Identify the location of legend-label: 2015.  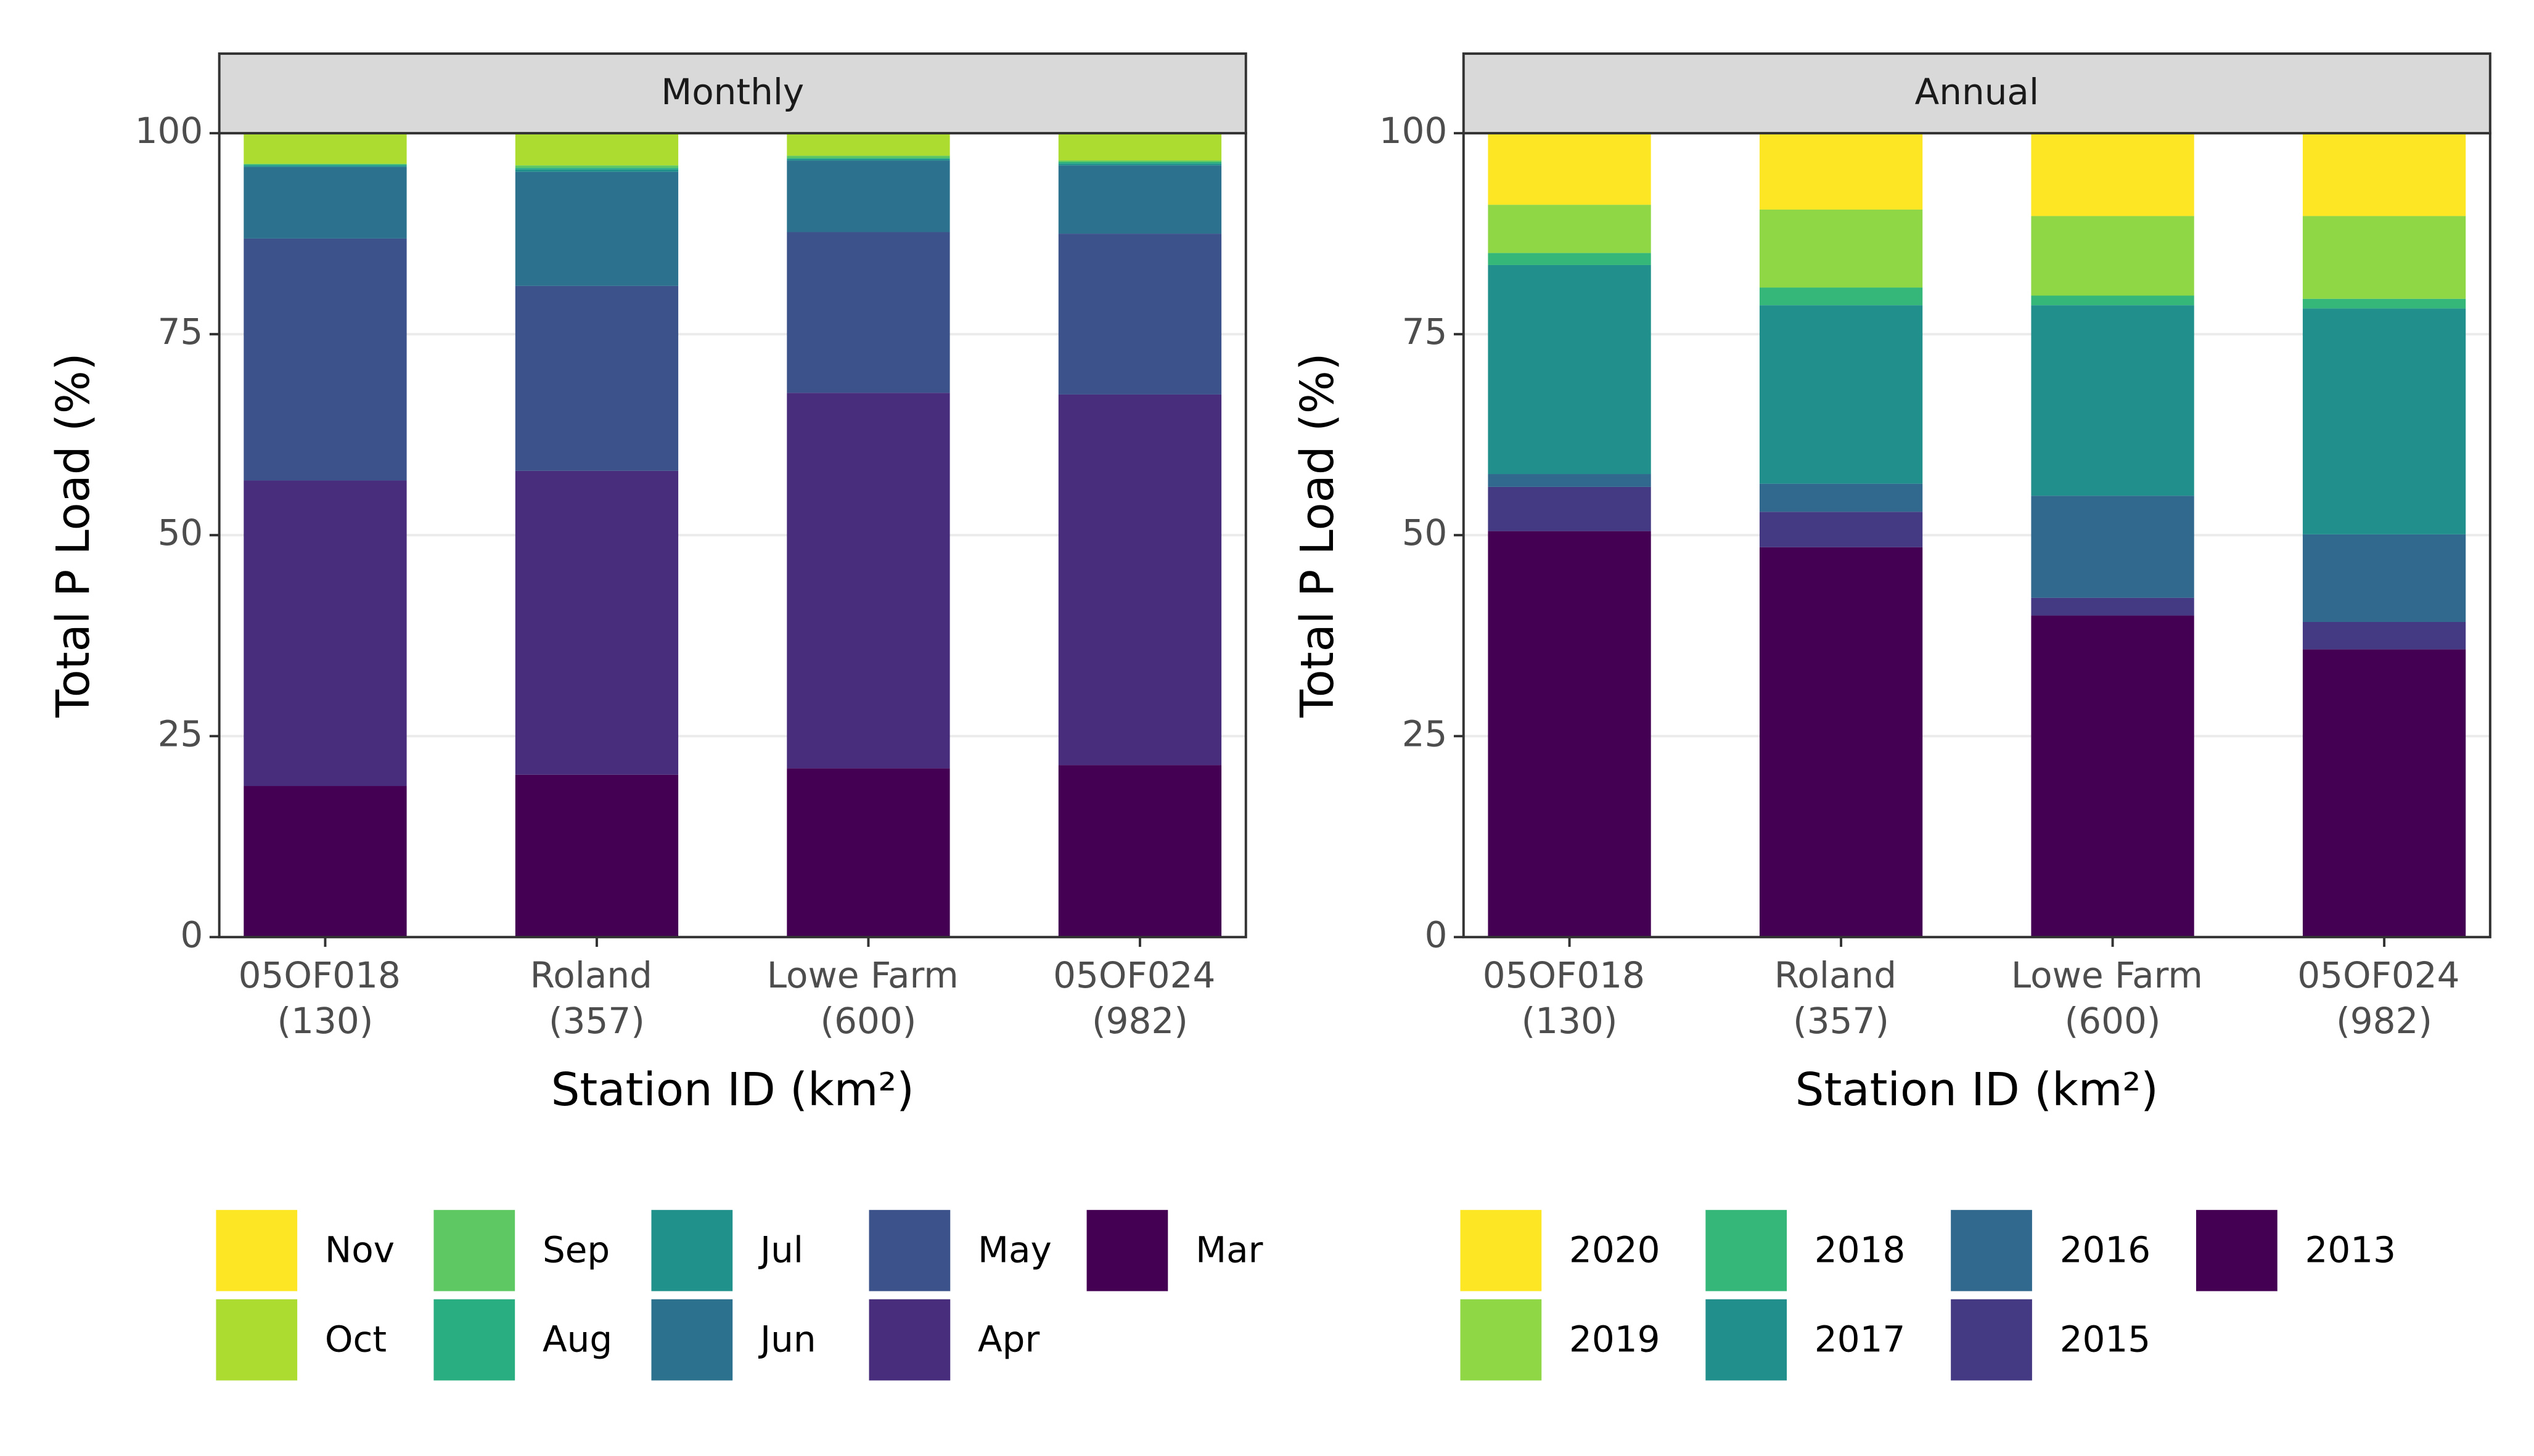
(2105, 1339).